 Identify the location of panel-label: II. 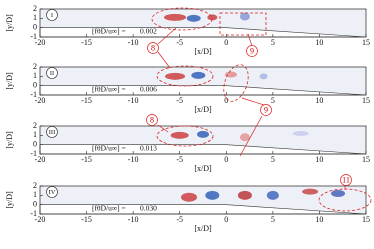
(52, 73).